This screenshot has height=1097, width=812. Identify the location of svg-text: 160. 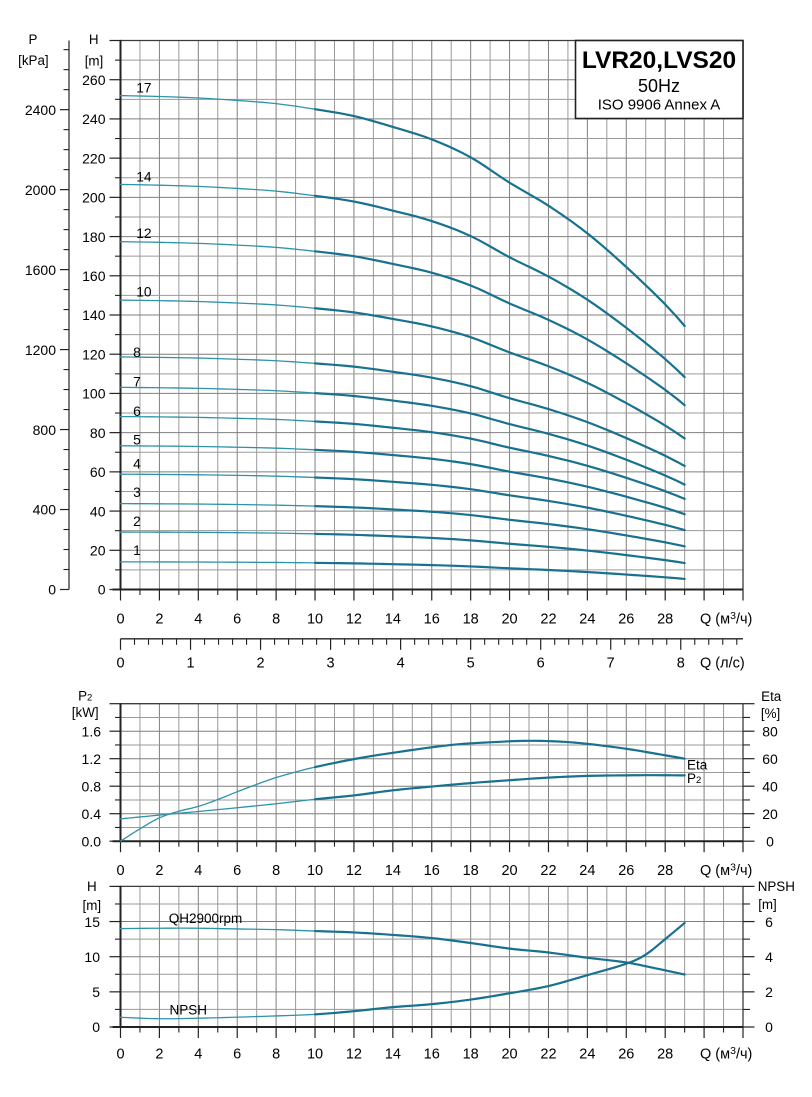
(94, 276).